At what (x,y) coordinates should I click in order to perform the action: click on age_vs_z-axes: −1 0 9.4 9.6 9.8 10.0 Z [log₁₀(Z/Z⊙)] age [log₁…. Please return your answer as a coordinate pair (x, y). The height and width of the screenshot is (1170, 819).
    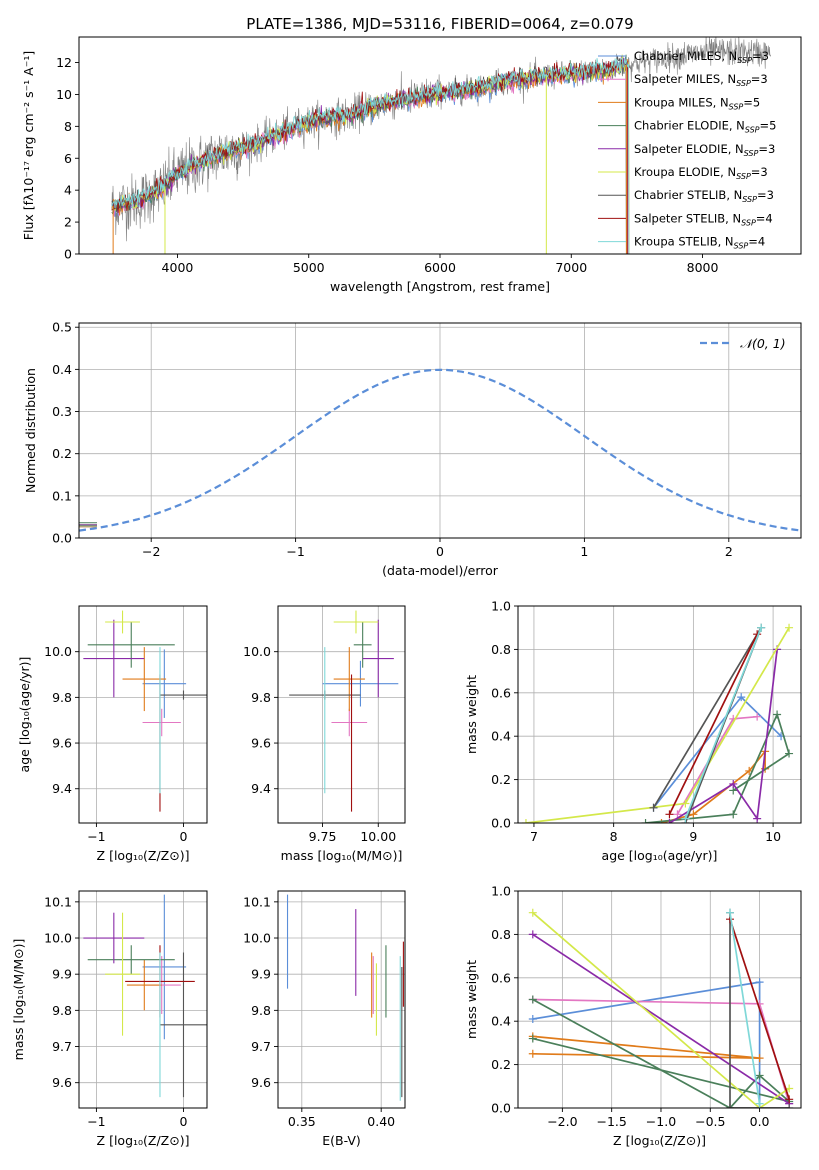
    Looking at the image, I should click on (112, 734).